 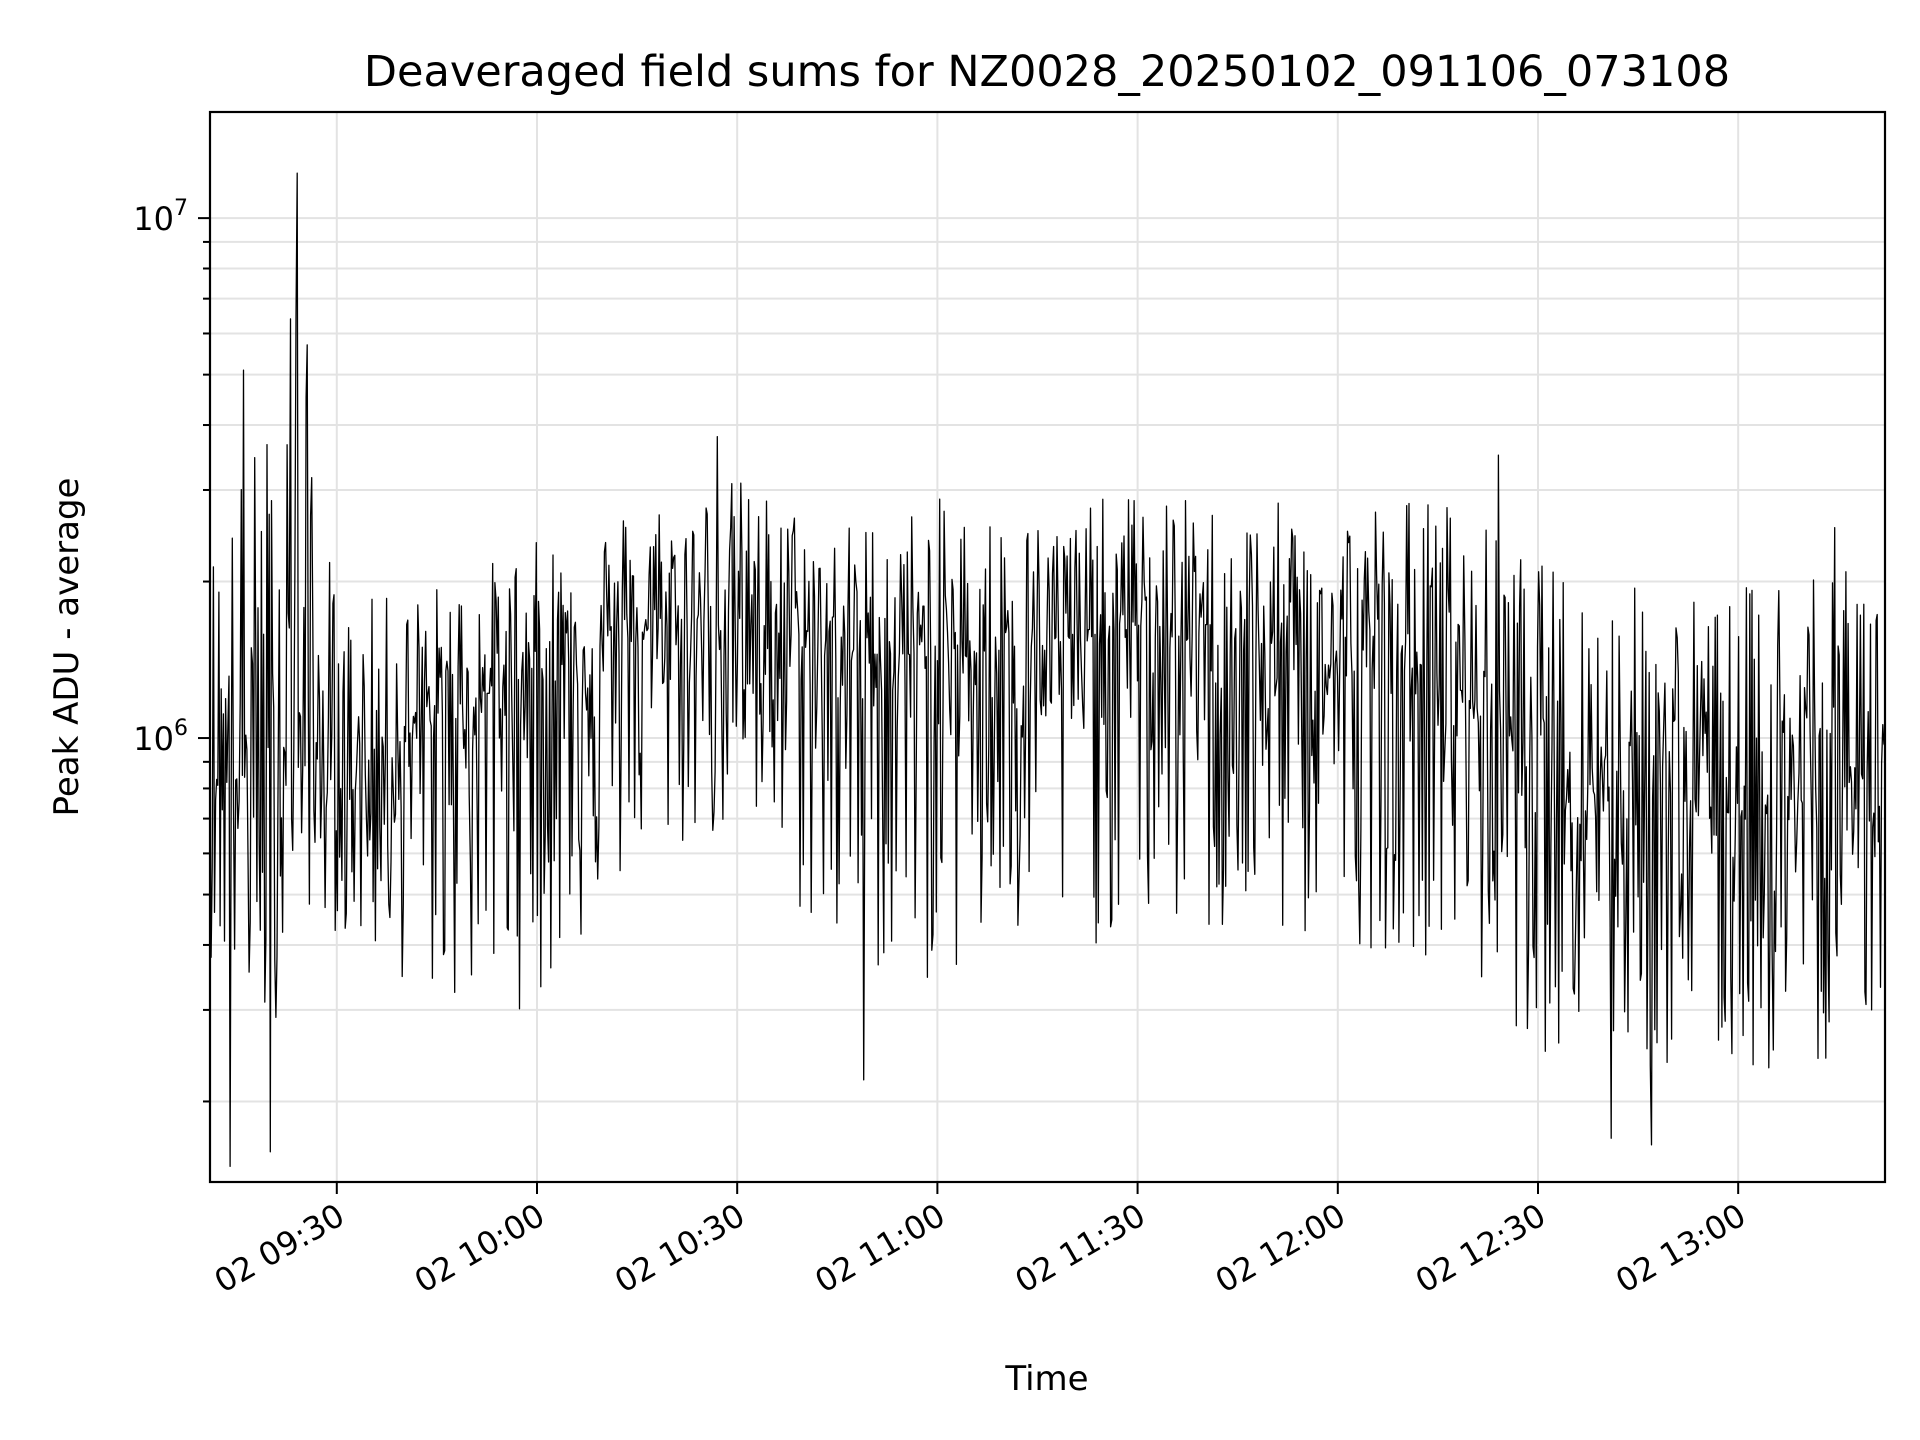 I want to click on y-axis-title: Peak ADU - average, so click(x=67, y=647).